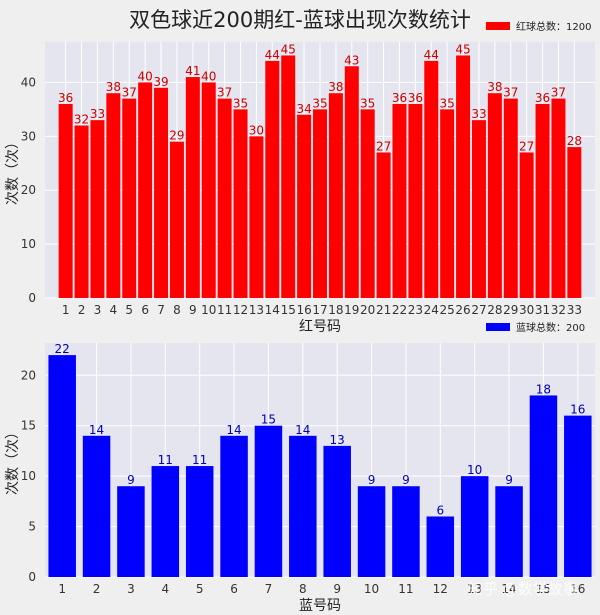 The height and width of the screenshot is (615, 600). Describe the element at coordinates (542, 310) in the screenshot. I see `red-x-tick-label: 31` at that location.